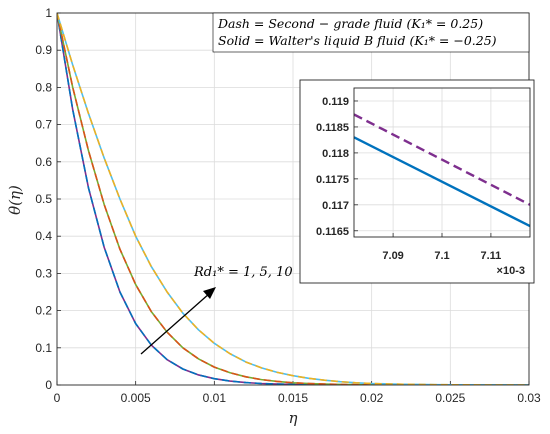 The height and width of the screenshot is (434, 550). What do you see at coordinates (450, 398) in the screenshot?
I see `x-tick-label: 0.025` at bounding box center [450, 398].